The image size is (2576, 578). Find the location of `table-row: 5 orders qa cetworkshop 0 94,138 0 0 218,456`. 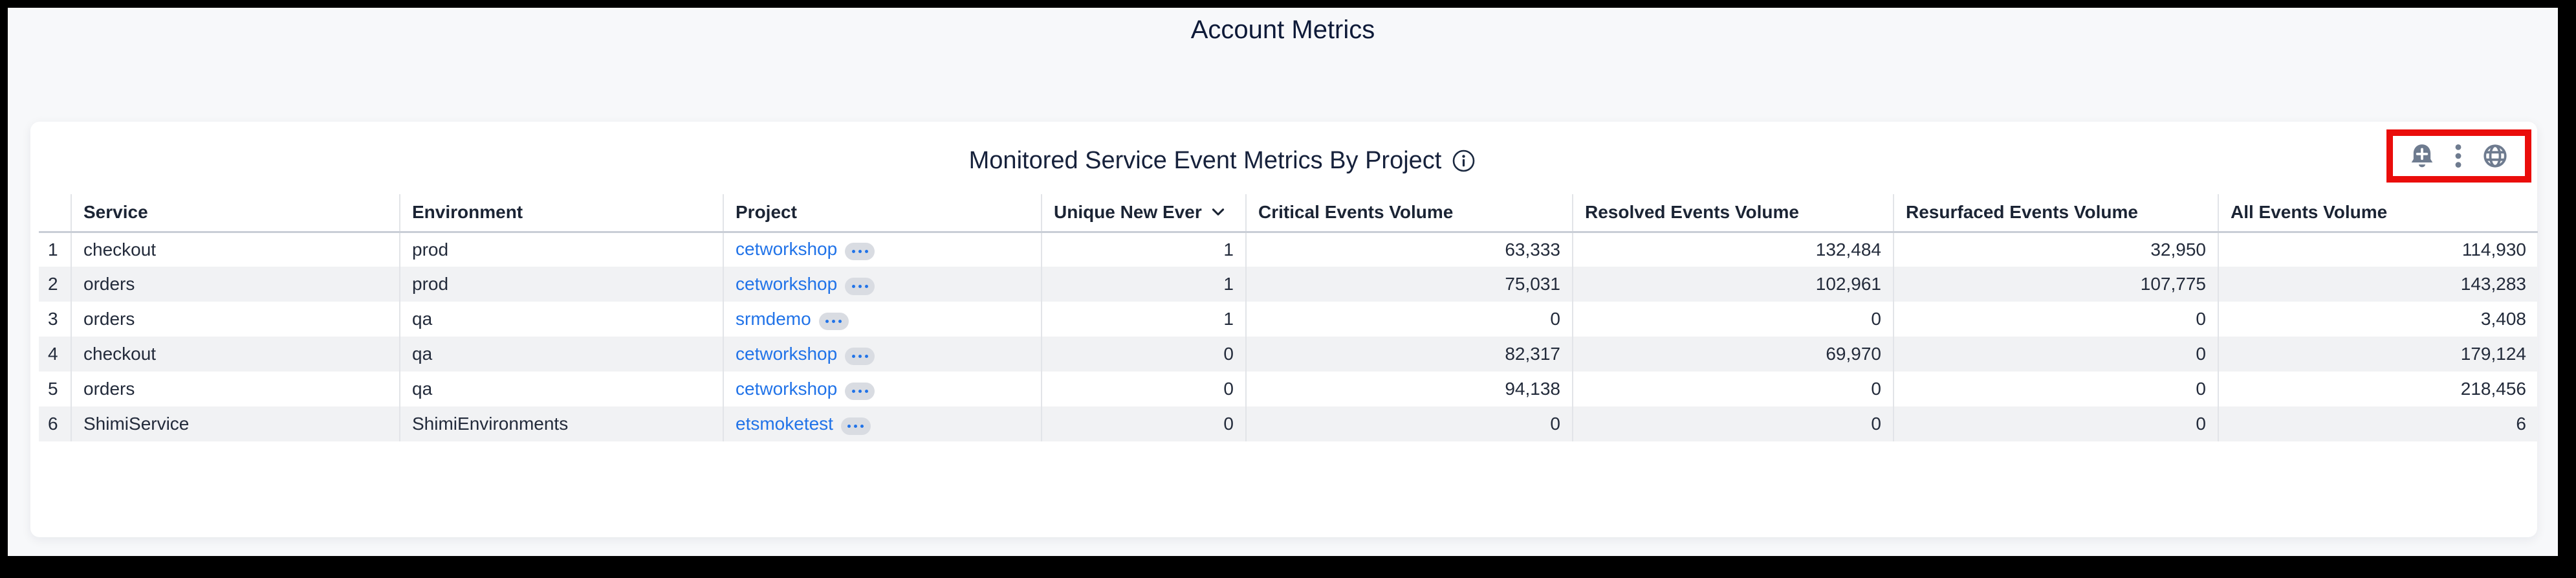

table-row: 5 orders qa cetworkshop 0 94,138 0 0 218,456 is located at coordinates (1288, 389).